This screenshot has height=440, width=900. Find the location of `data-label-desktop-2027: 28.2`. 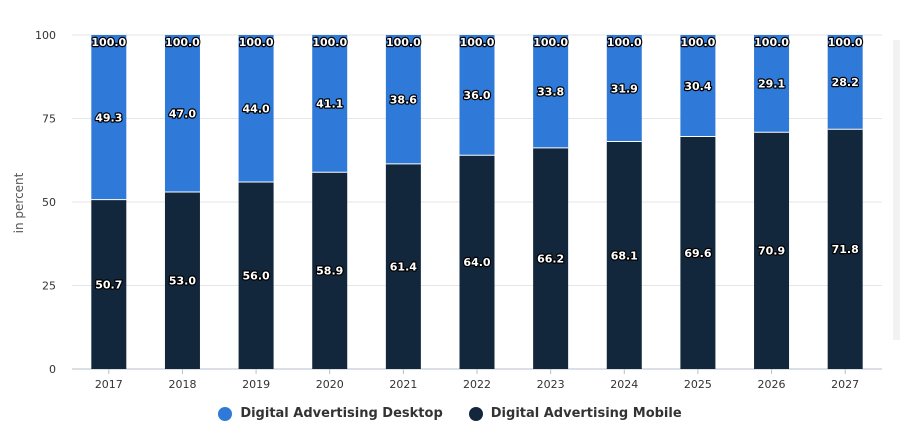

data-label-desktop-2027: 28.2 is located at coordinates (845, 82).